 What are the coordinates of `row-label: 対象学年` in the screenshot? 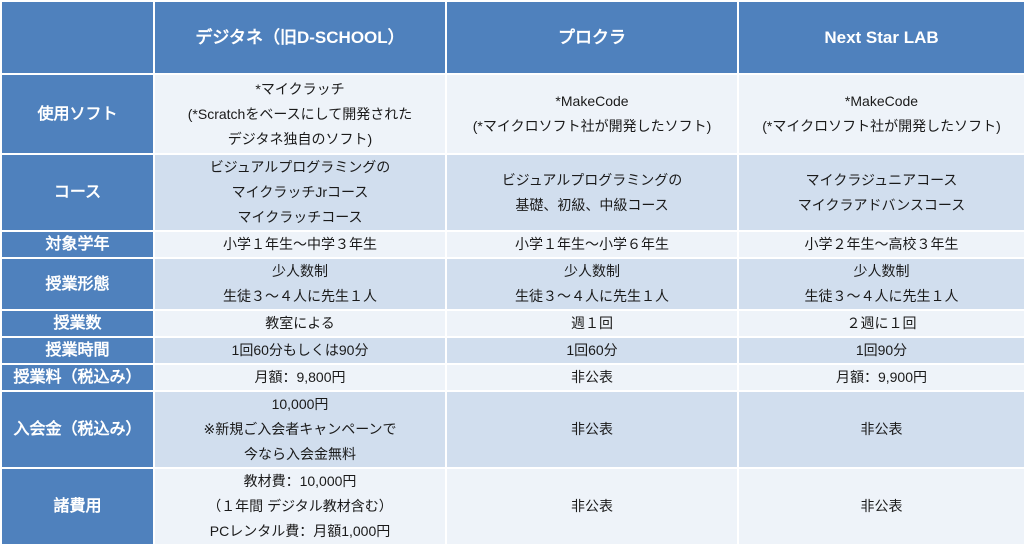 It's located at (77, 244).